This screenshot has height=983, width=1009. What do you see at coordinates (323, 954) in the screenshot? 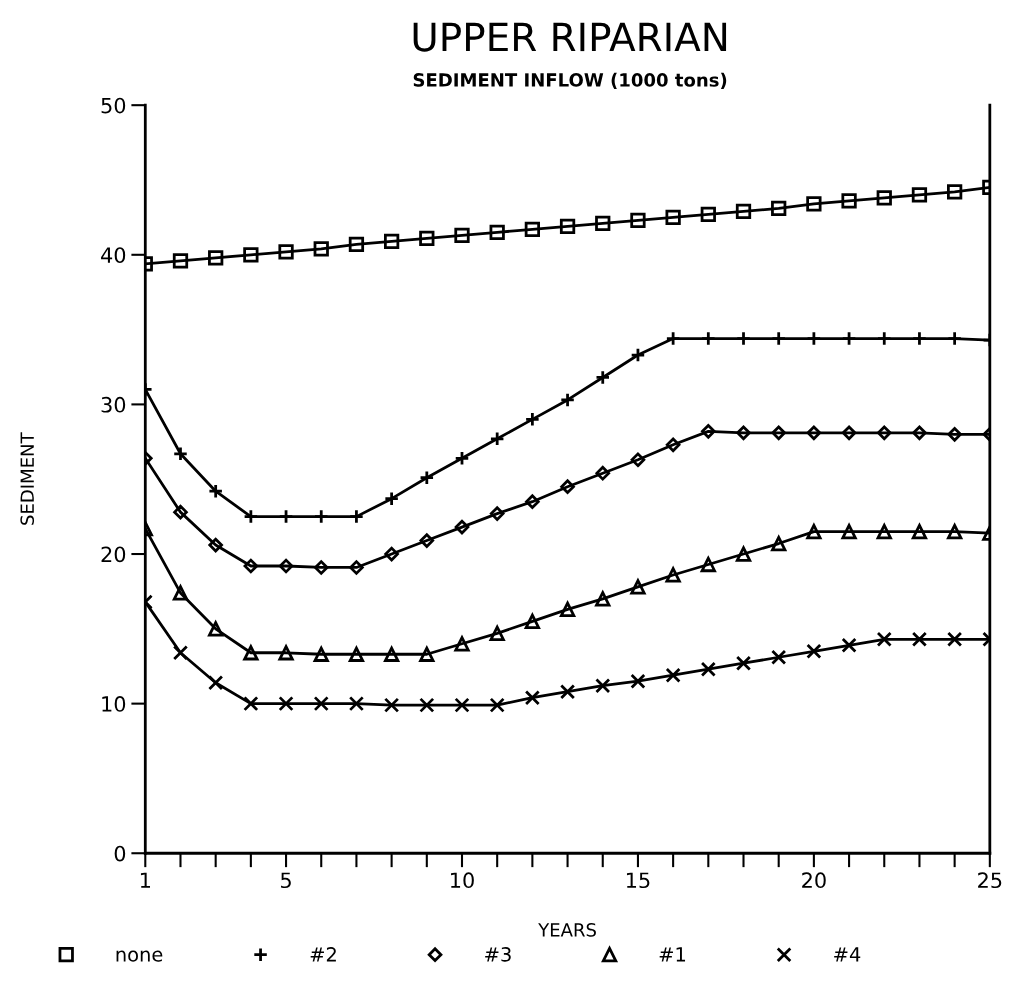
I see `legend-label: #2` at bounding box center [323, 954].